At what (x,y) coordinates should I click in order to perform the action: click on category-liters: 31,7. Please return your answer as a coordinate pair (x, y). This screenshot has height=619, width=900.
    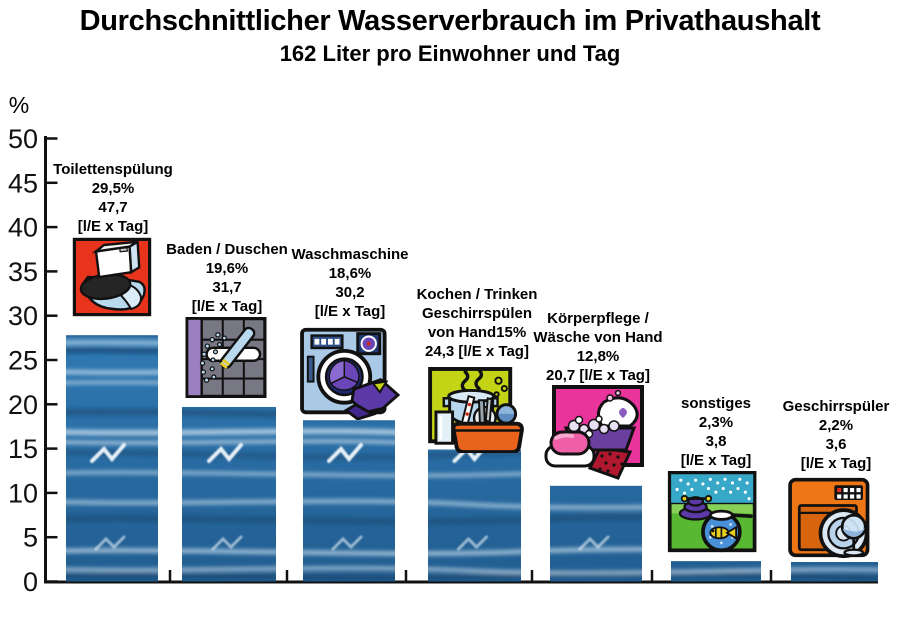
    Looking at the image, I should click on (227, 287).